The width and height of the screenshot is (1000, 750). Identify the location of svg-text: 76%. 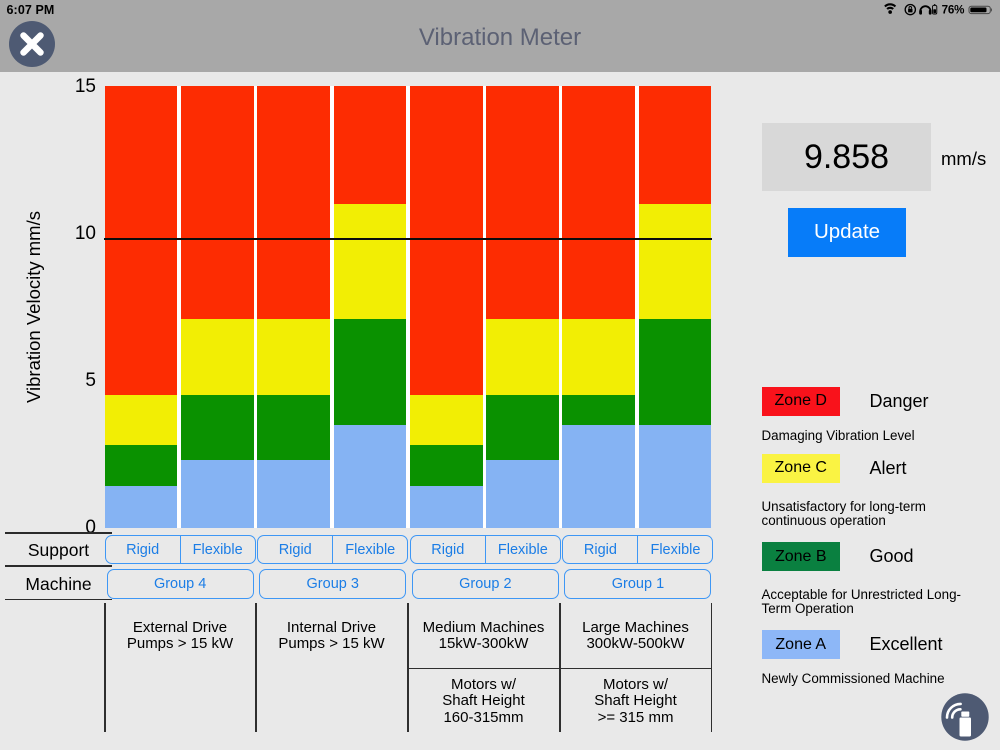
(953, 9).